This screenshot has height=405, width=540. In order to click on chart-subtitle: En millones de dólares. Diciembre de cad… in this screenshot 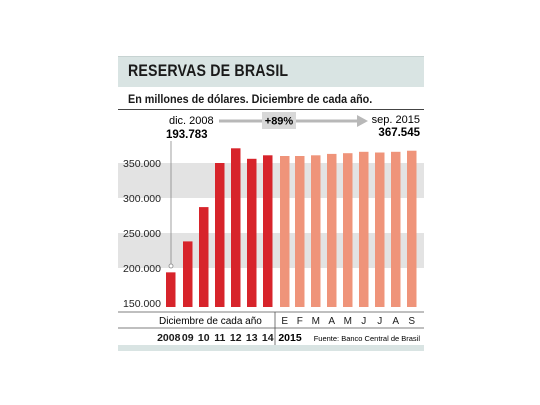, I will do `click(250, 99)`.